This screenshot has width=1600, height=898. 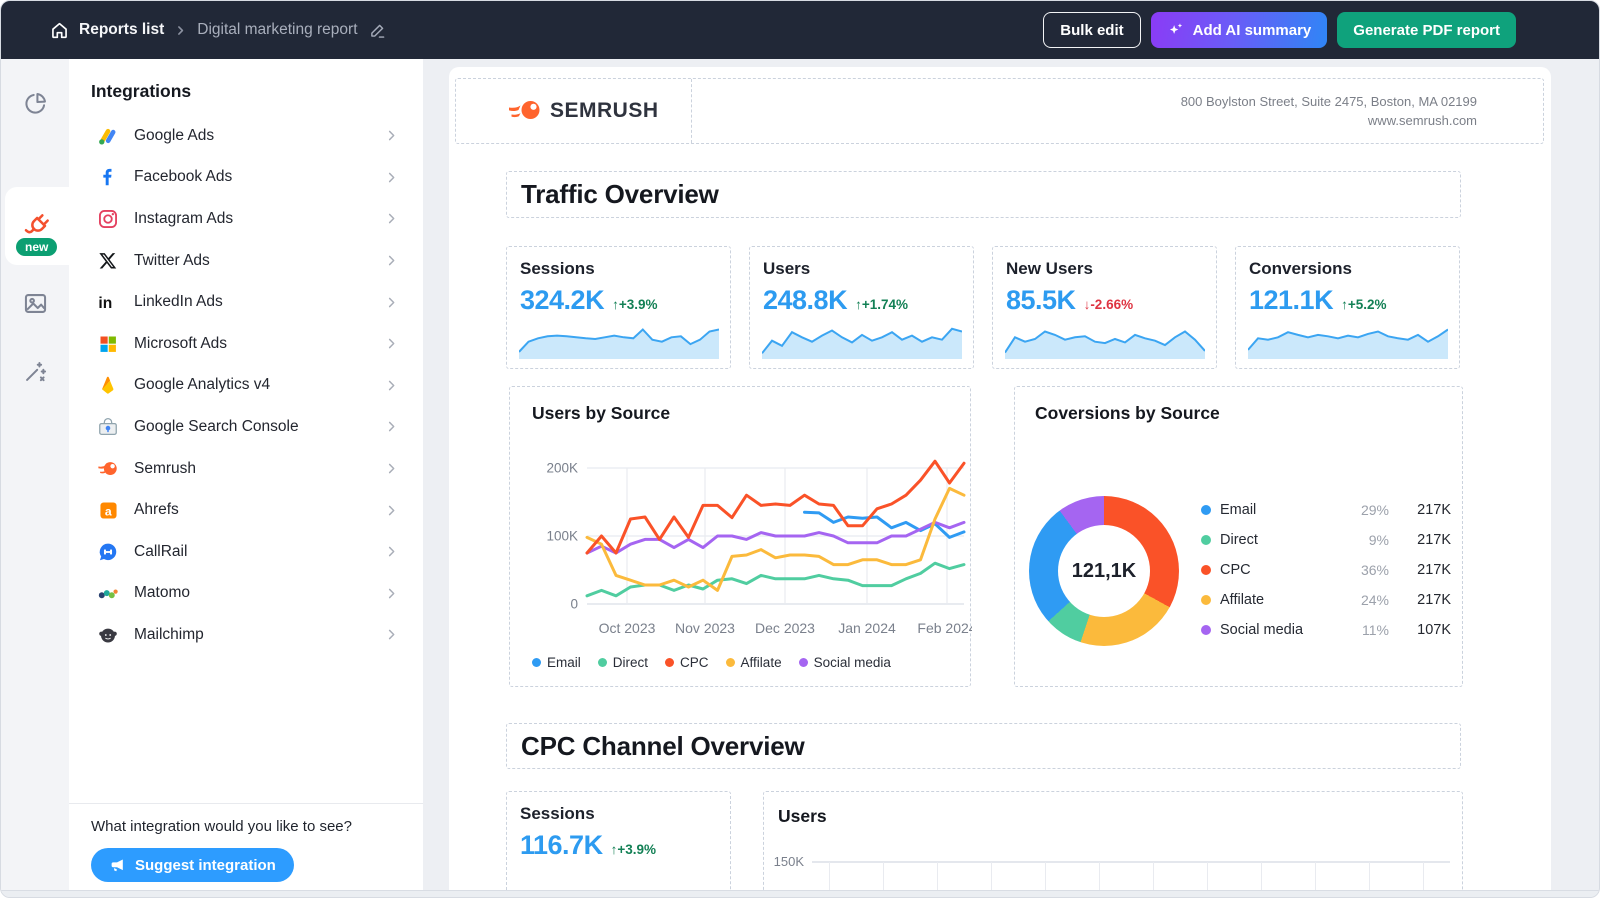 I want to click on rail-item-ai-tools, so click(x=35, y=371).